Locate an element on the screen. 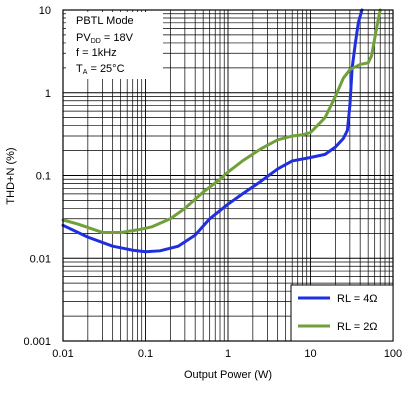  legend-box is located at coordinates (342, 313).